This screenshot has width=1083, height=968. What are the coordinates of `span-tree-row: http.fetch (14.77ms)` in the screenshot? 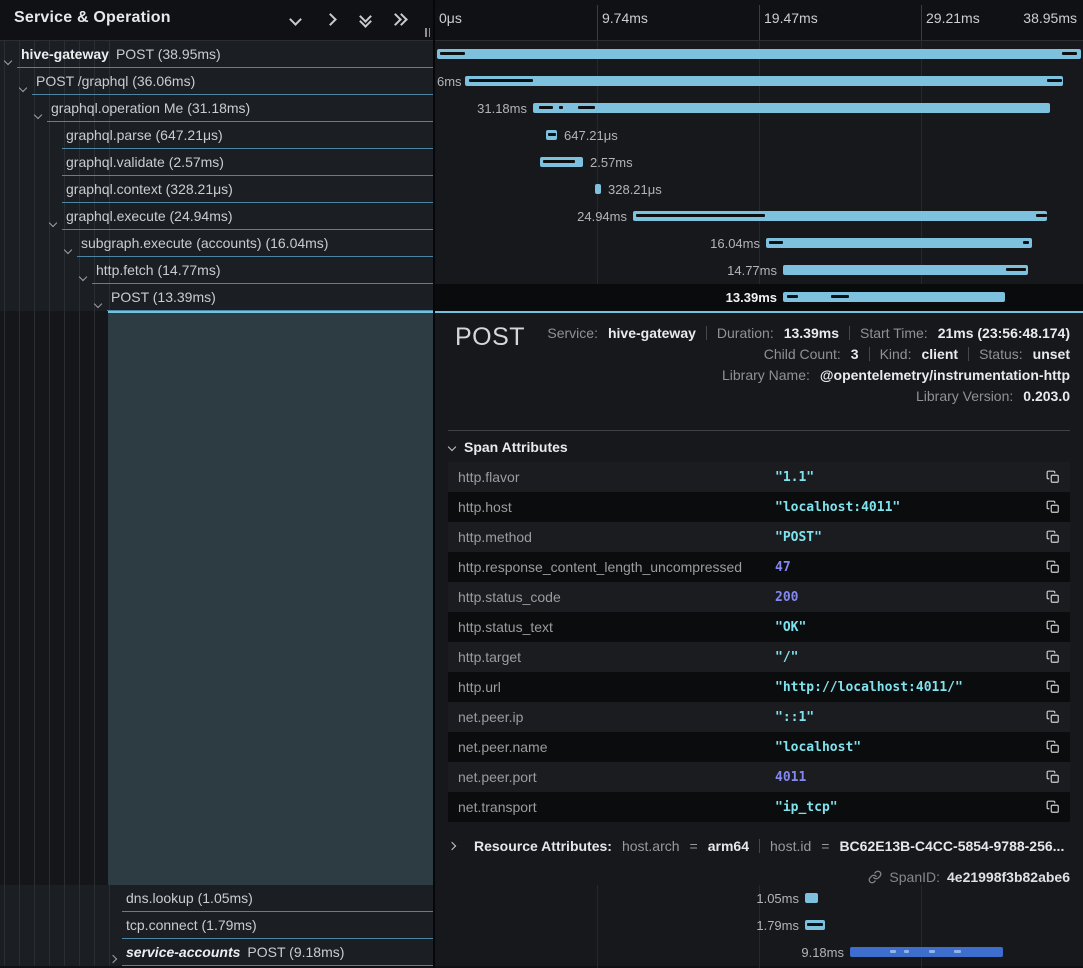 It's located at (216, 270).